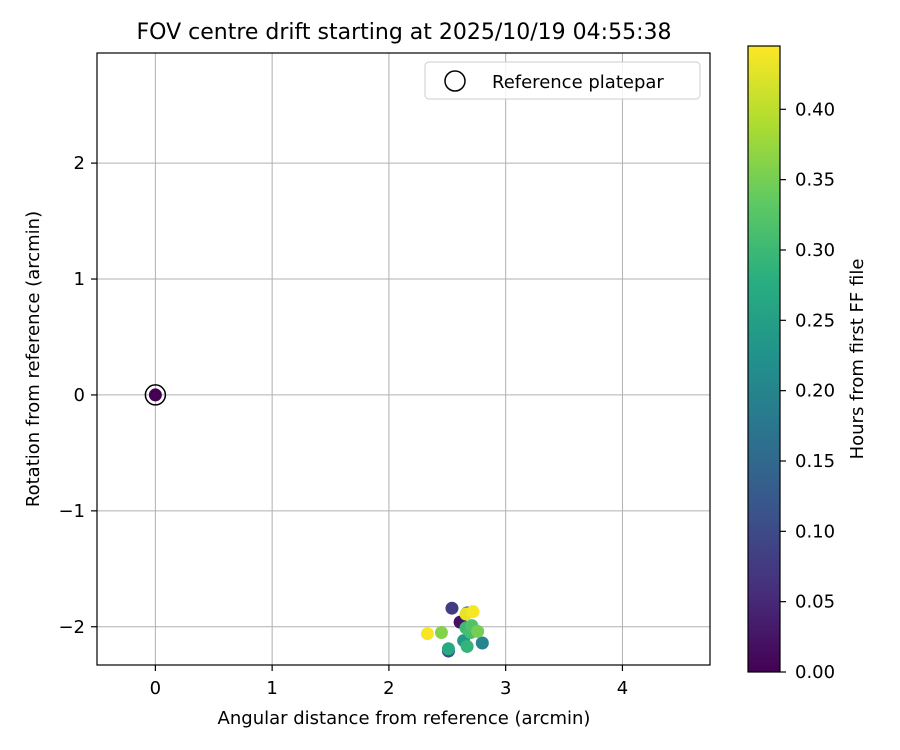 The height and width of the screenshot is (750, 900). I want to click on y-axis-ticks: −2 −1 0 1 2, so click(77, 395).